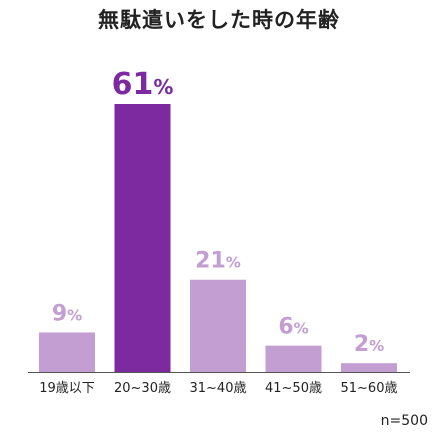  I want to click on category-label-3: 41~50歳, so click(293, 388).